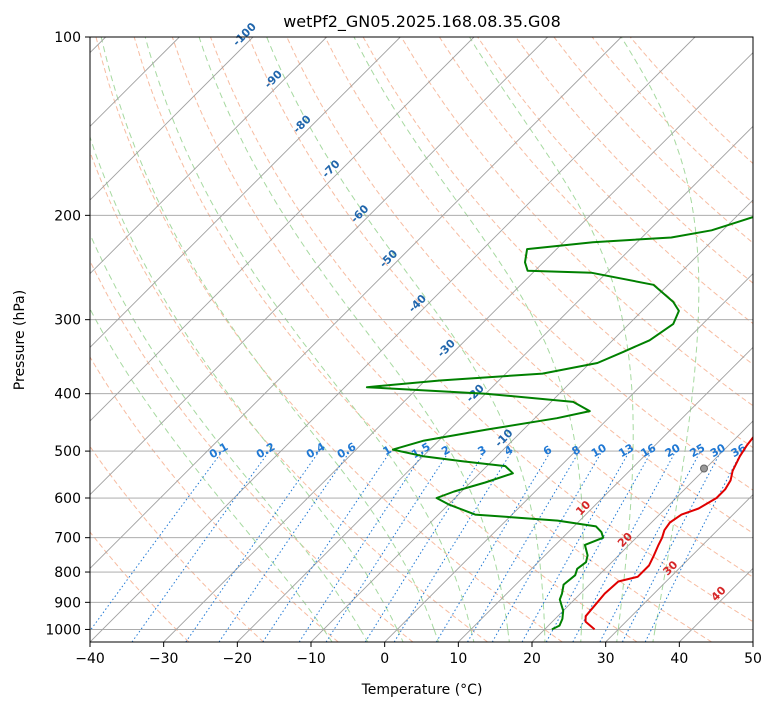 This screenshot has width=775, height=708. Describe the element at coordinates (532, 659) in the screenshot. I see `x-tick-label: 20` at that location.